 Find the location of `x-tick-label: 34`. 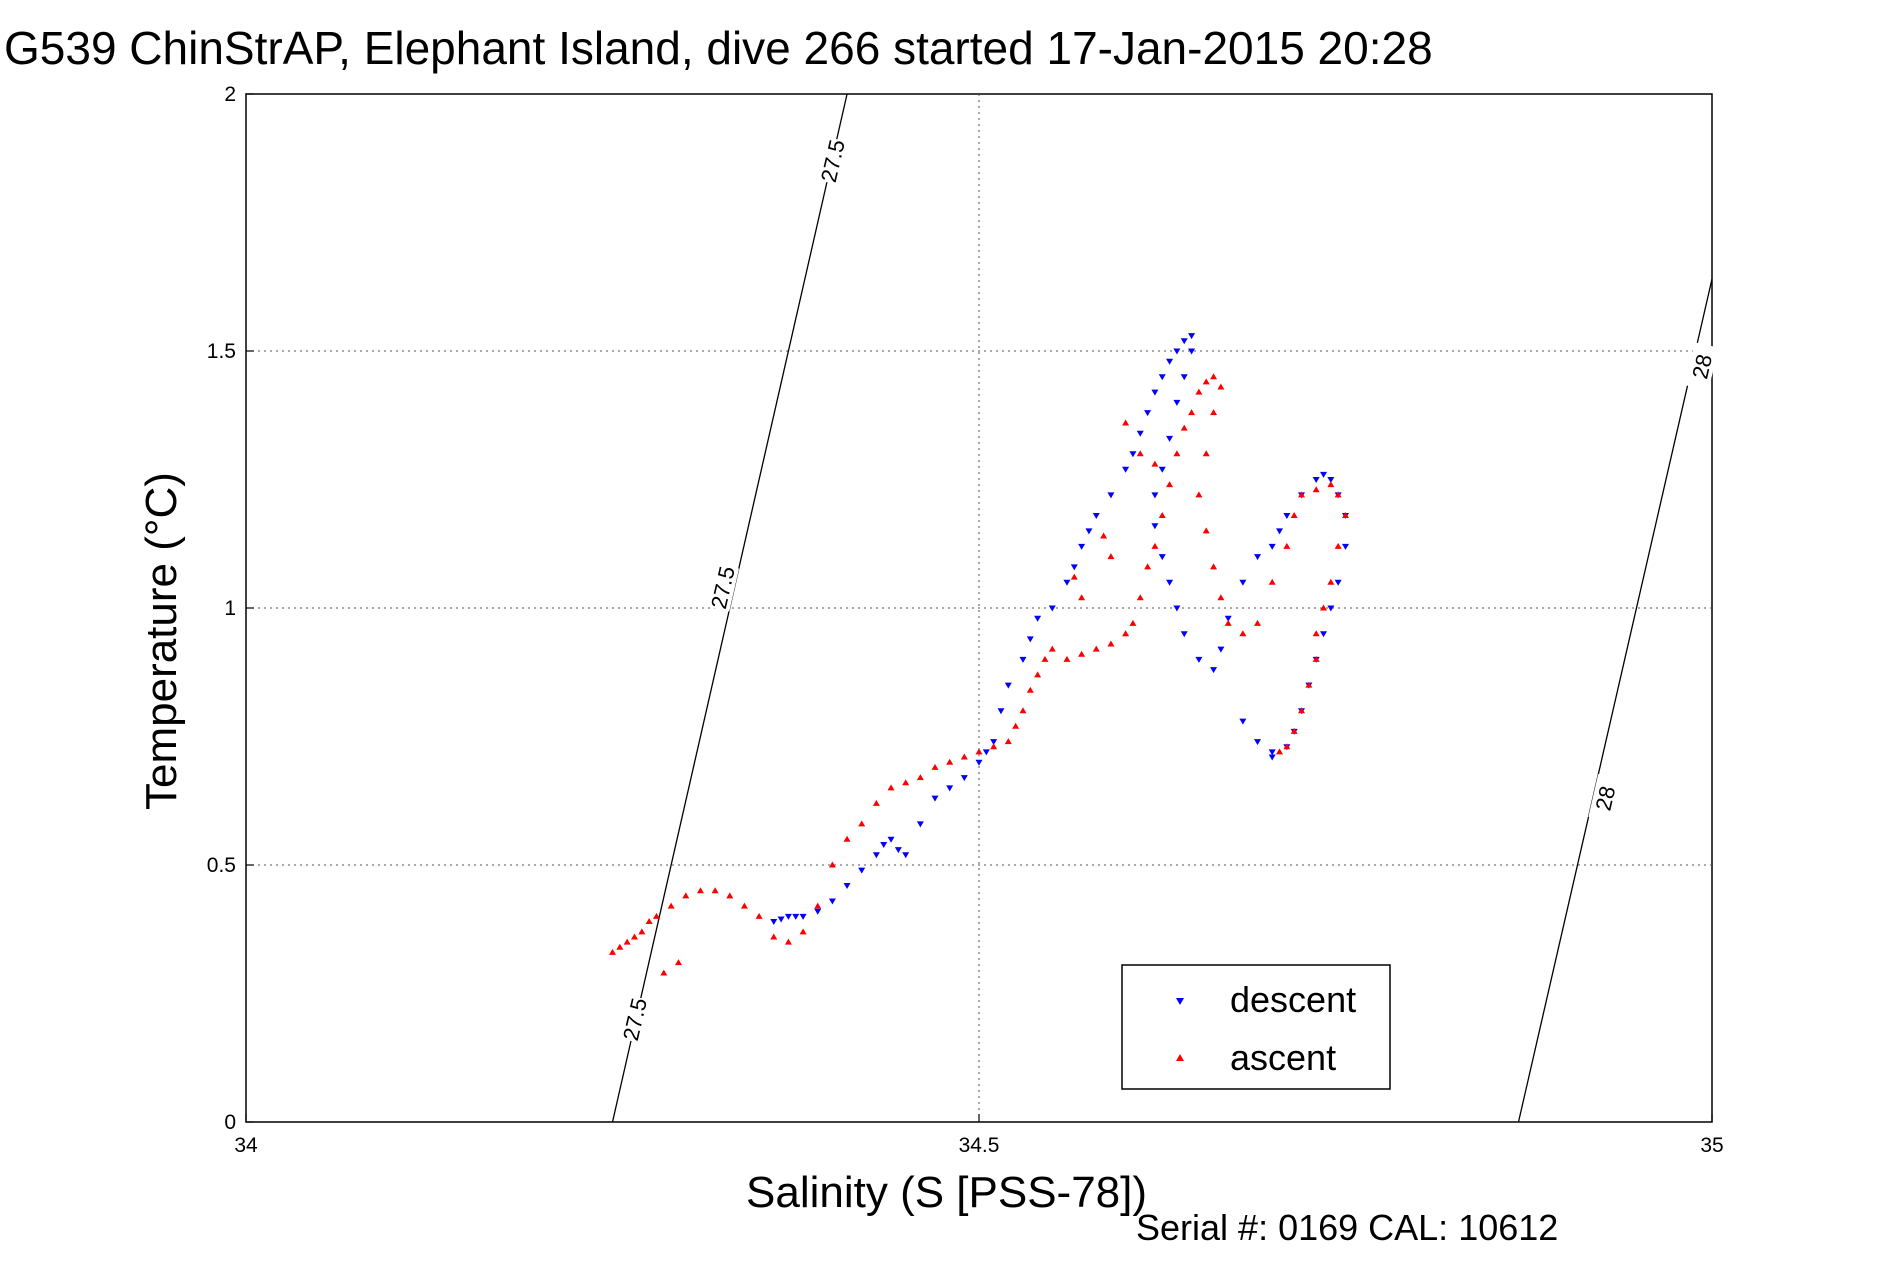

x-tick-label: 34 is located at coordinates (246, 1145).